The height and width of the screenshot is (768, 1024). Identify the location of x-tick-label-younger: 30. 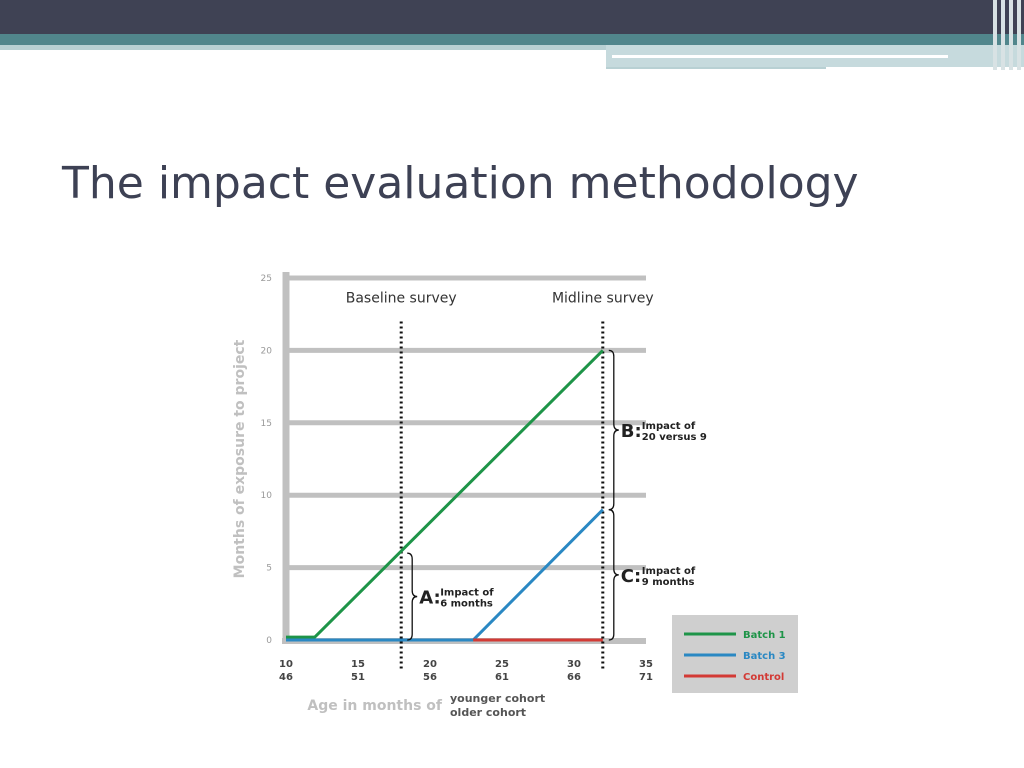
(574, 664).